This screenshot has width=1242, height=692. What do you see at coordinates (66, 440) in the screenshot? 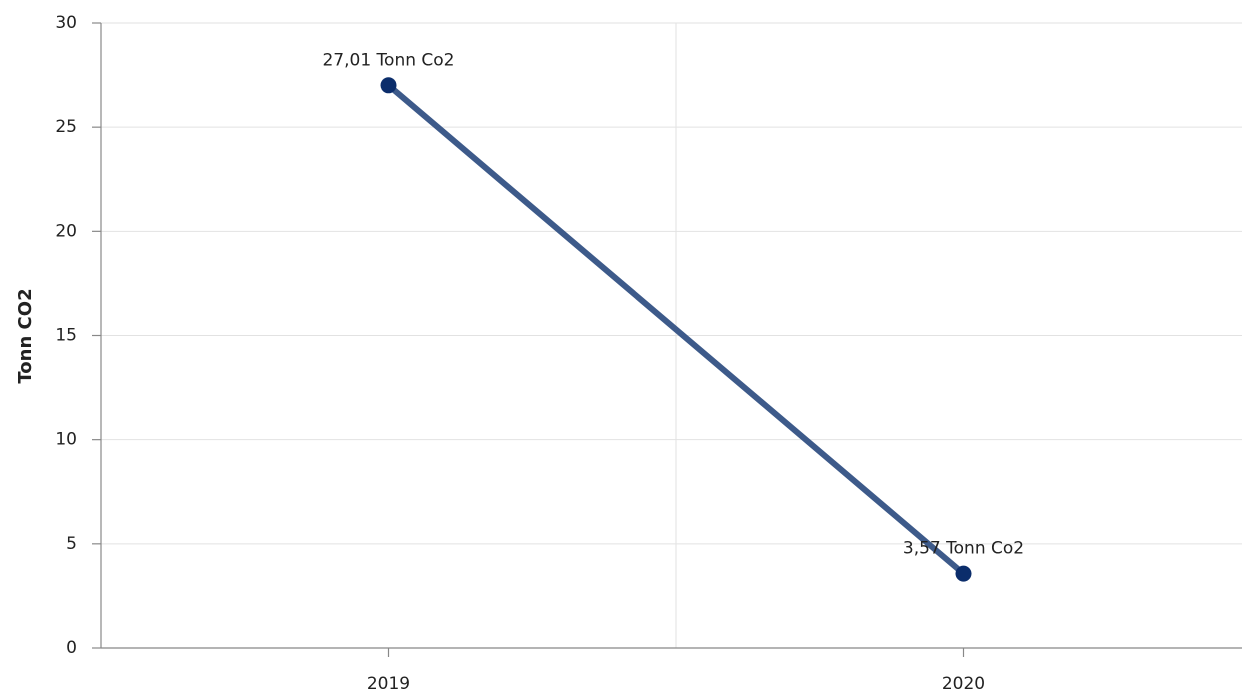
I see `y-tick-label: 10` at bounding box center [66, 440].